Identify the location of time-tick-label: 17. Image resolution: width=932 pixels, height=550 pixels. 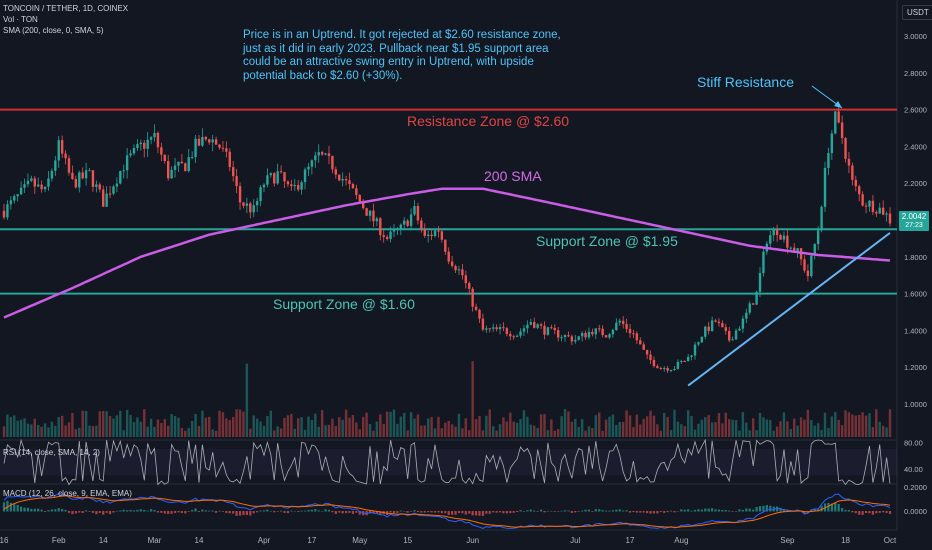
(311, 540).